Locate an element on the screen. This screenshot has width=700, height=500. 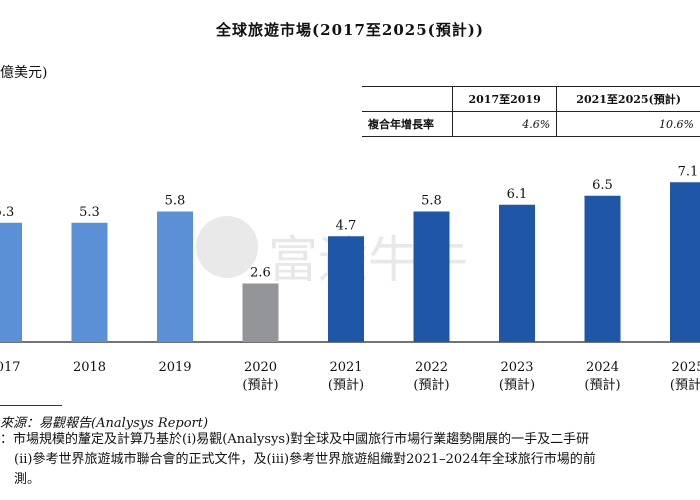
cagr-value-row: 複合年增長率 4.6% 10.6% is located at coordinates (531, 124).